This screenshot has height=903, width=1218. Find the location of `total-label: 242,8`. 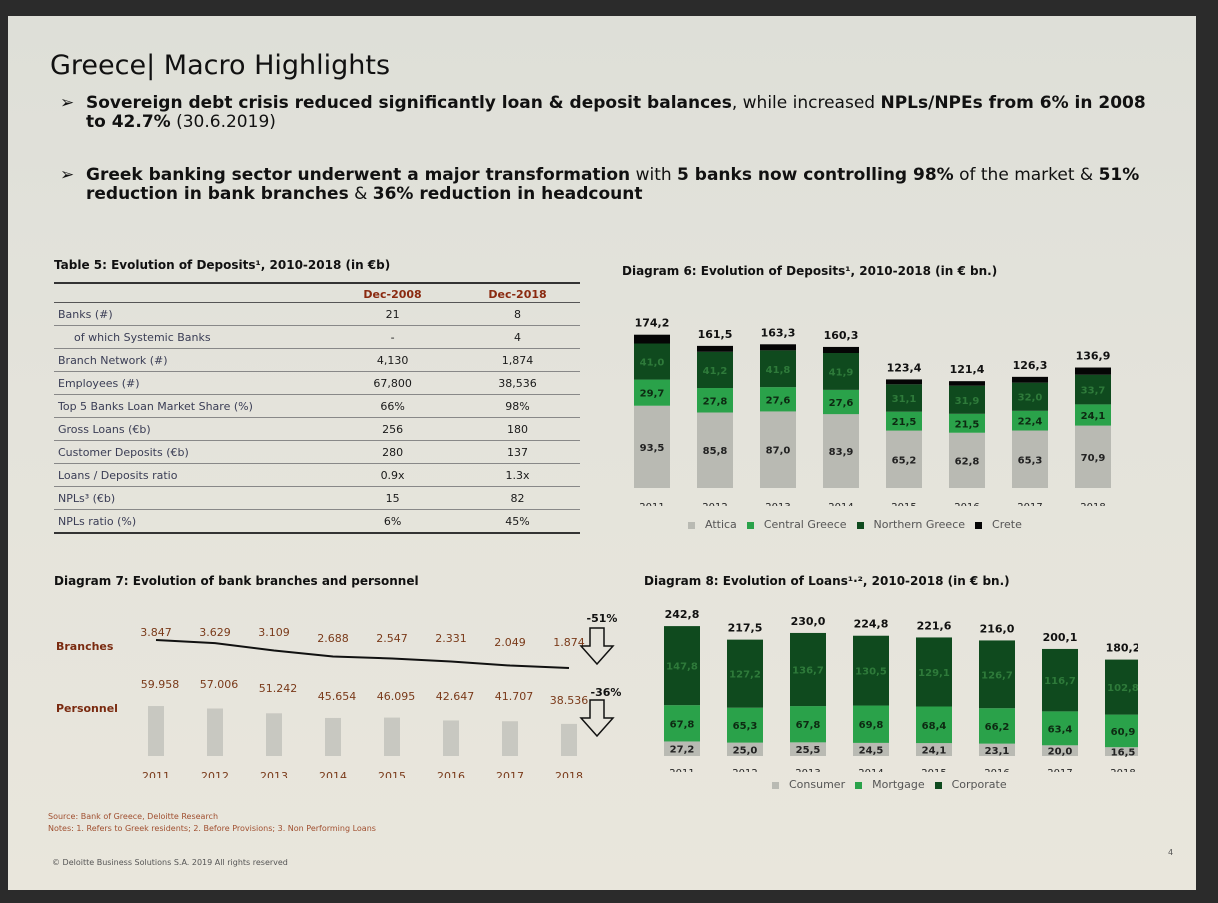

total-label: 242,8 is located at coordinates (682, 614).